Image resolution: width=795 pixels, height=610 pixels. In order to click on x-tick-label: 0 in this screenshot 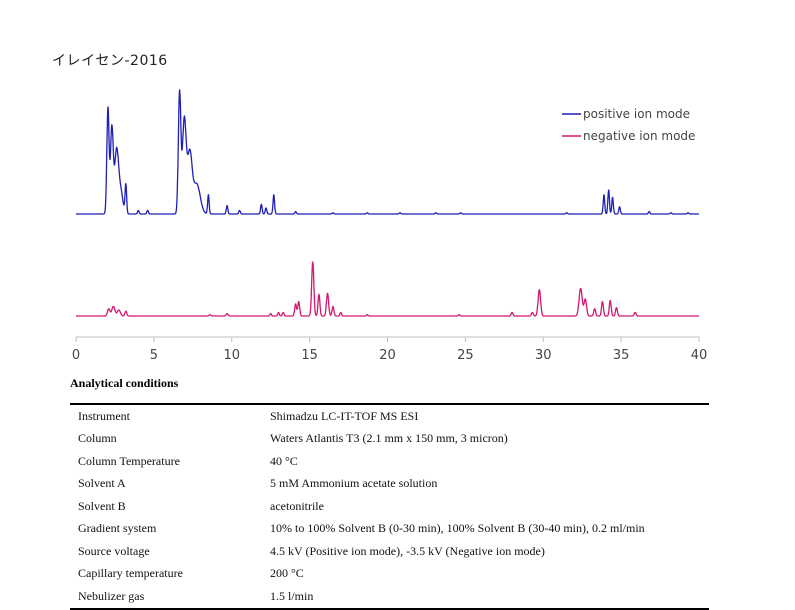, I will do `click(76, 355)`.